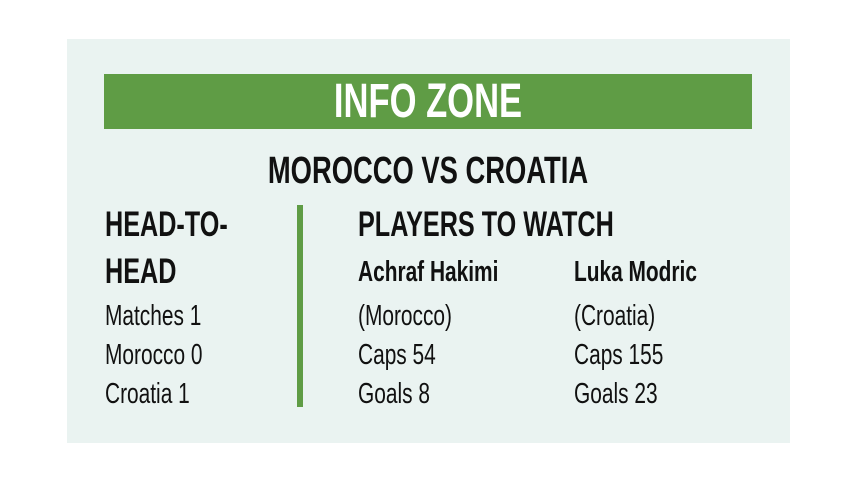  I want to click on player-caps: Caps 54, so click(397, 355).